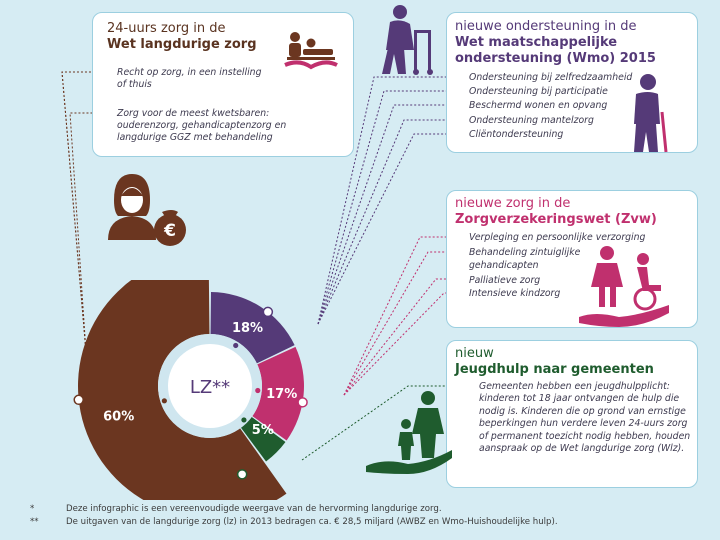 The width and height of the screenshot is (720, 540). What do you see at coordinates (268, 312) in the screenshot?
I see `connector-dot-wmo` at bounding box center [268, 312].